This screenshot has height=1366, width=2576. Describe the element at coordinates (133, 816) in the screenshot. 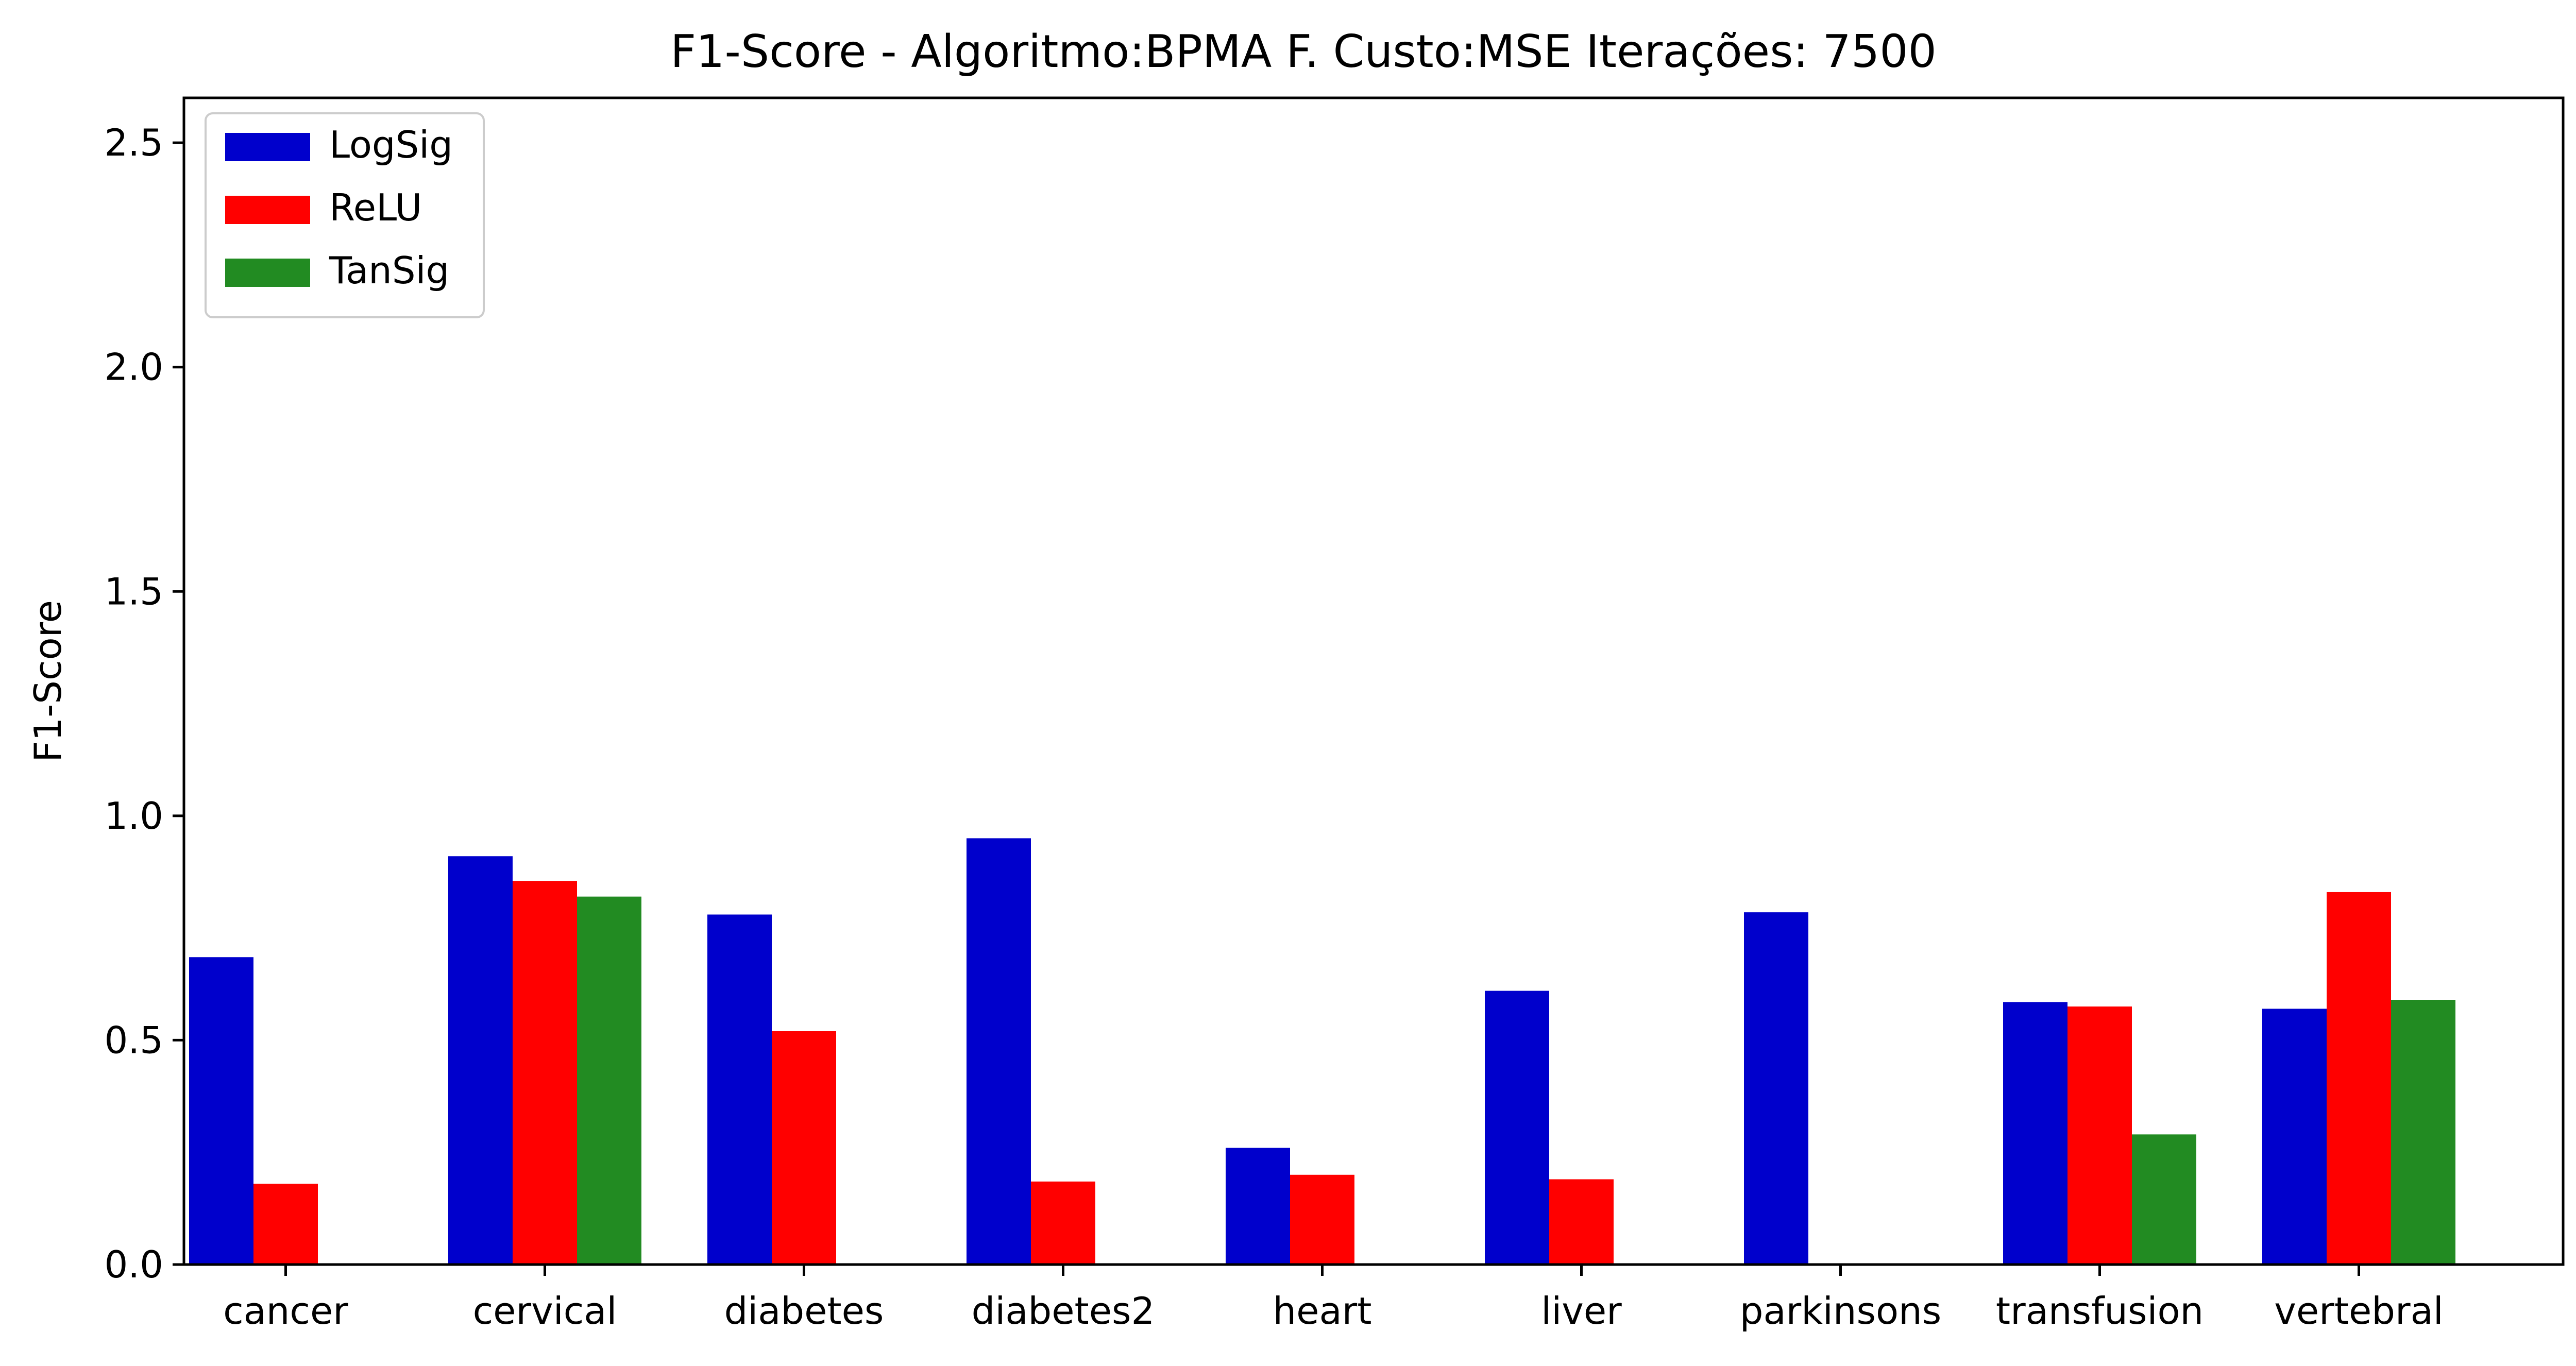

I see `y-tick-label: 1.0` at that location.